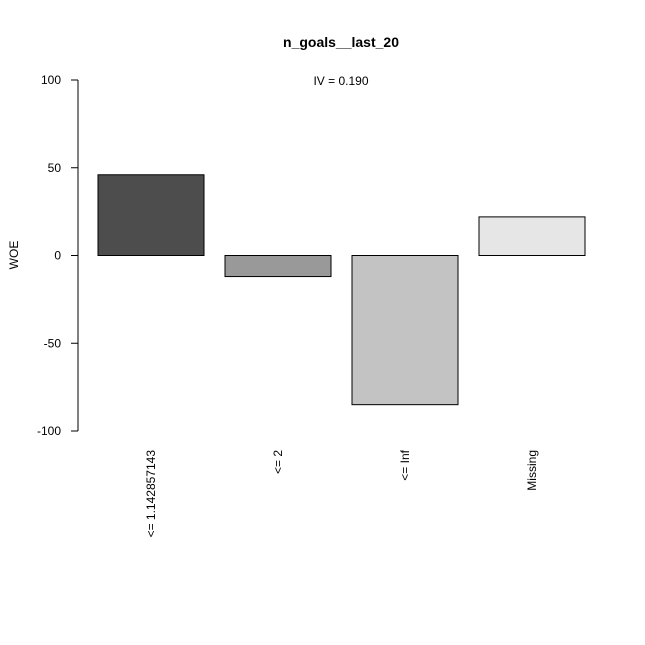  What do you see at coordinates (49, 431) in the screenshot?
I see `y-tick-label: -100` at bounding box center [49, 431].